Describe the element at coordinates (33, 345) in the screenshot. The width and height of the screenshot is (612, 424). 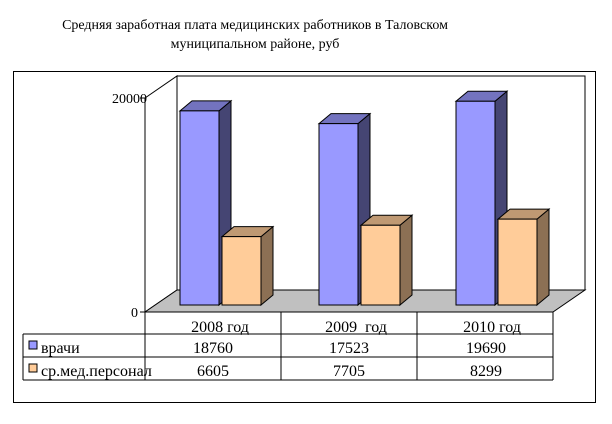
I see `legend-swatch-doctors` at that location.